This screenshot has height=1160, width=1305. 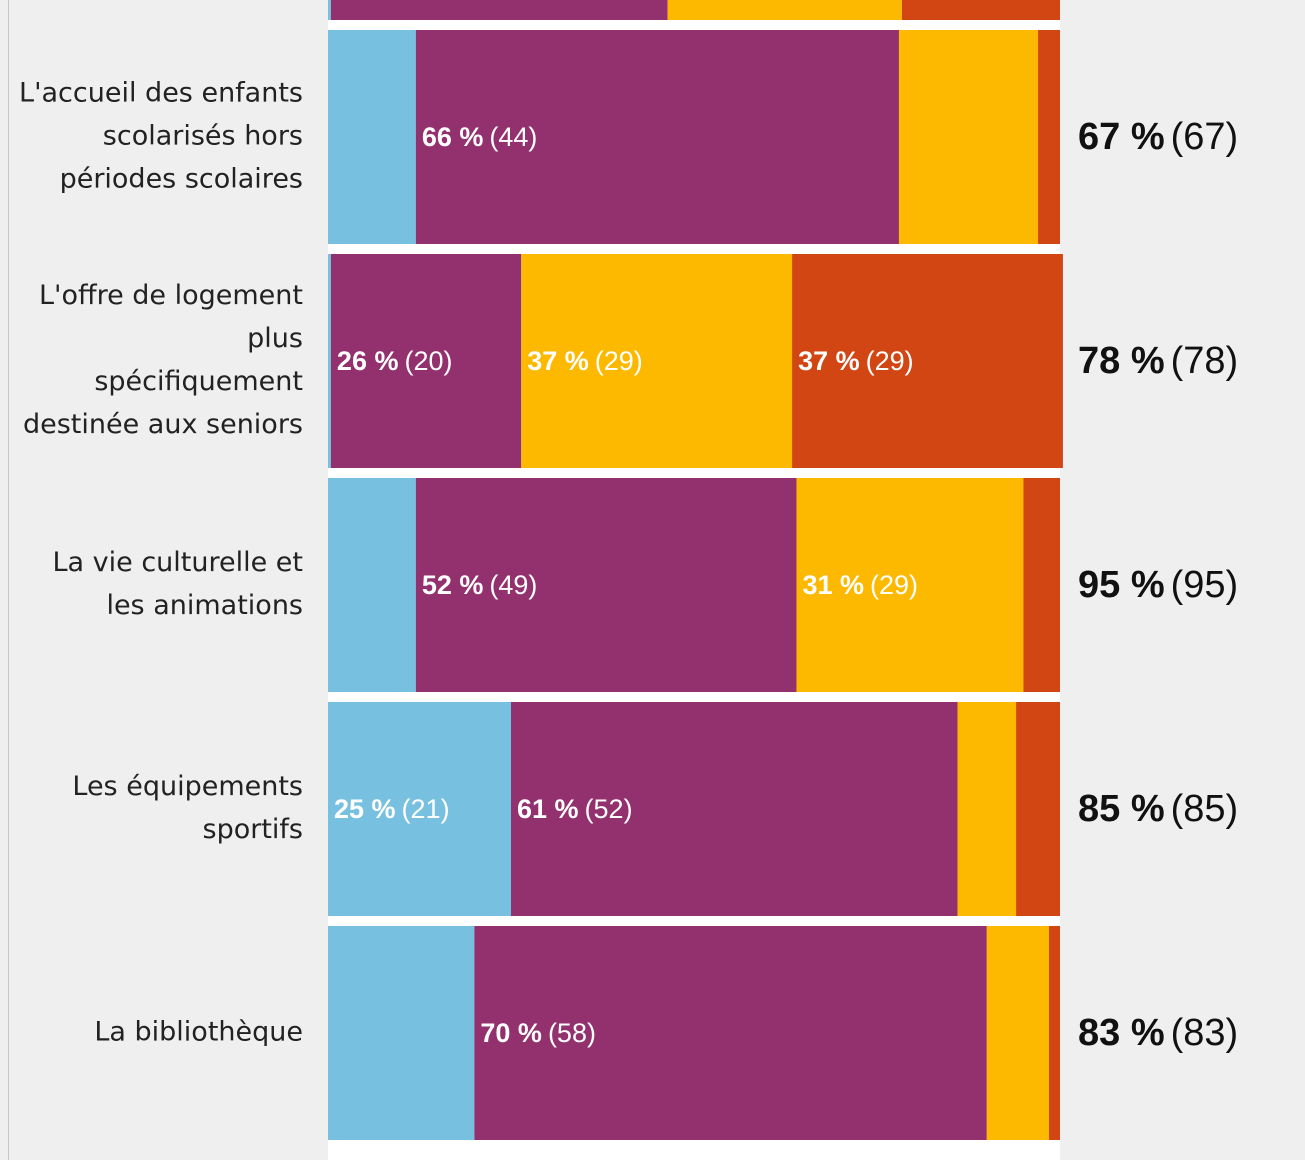 I want to click on segment-count: (20), so click(x=428, y=361).